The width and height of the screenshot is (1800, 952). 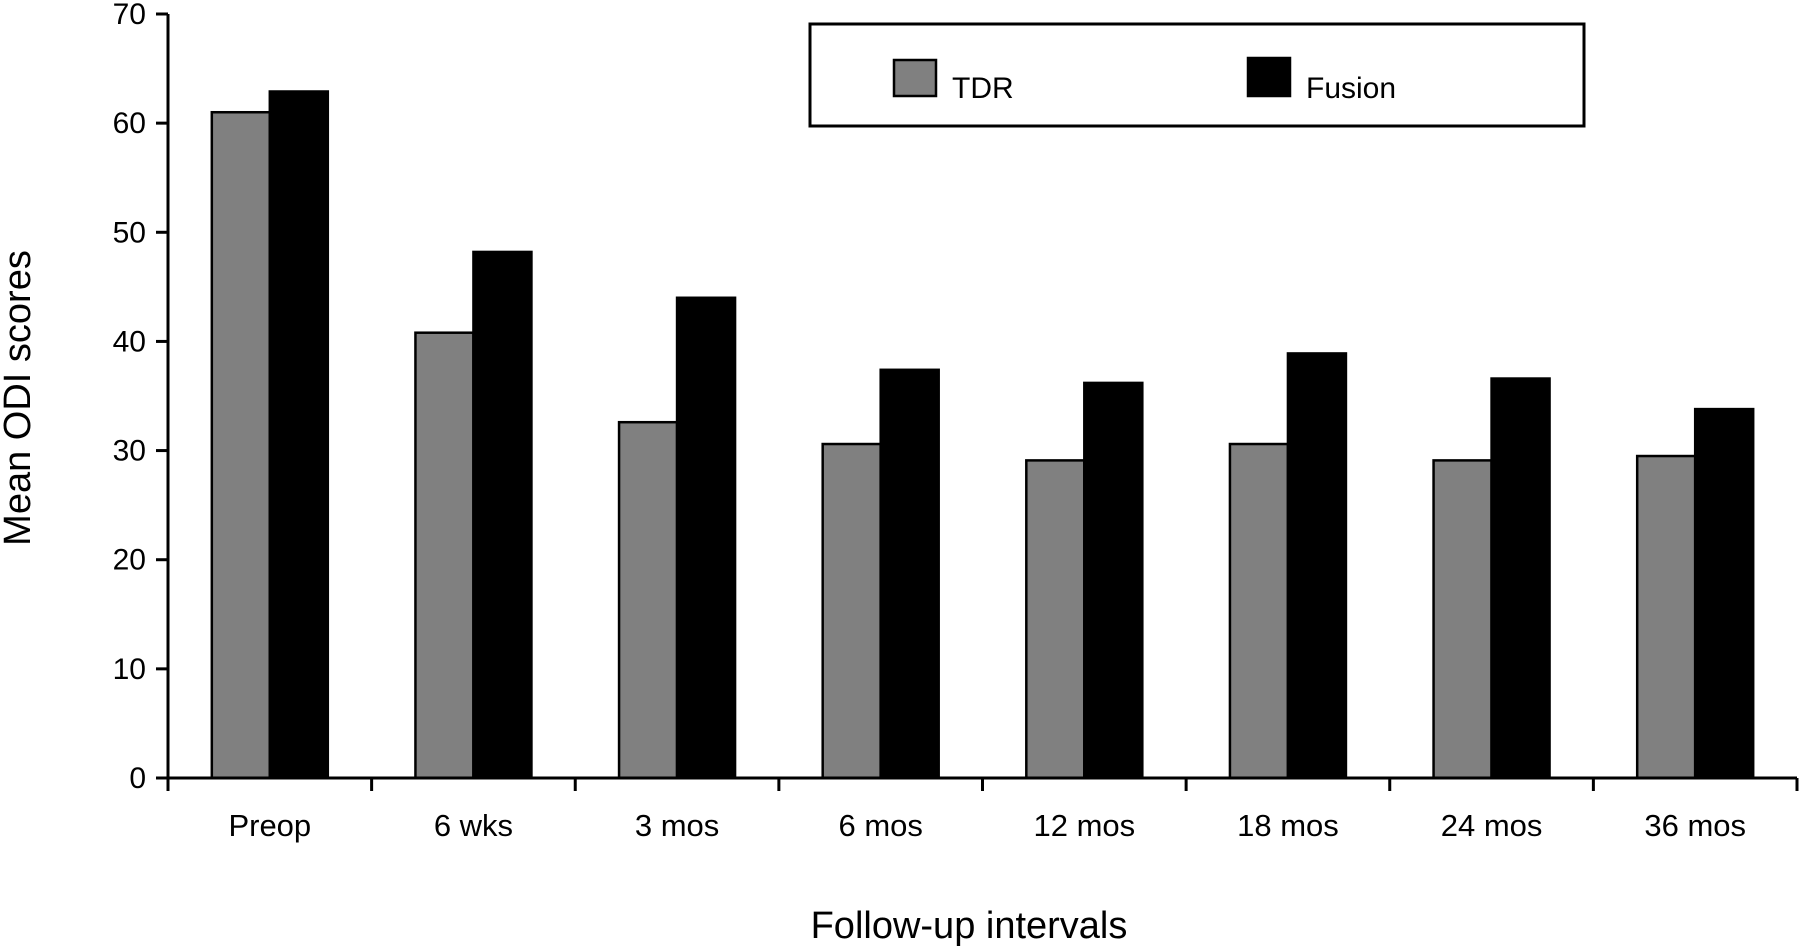 I want to click on y-tick-label: 60, so click(x=129, y=123).